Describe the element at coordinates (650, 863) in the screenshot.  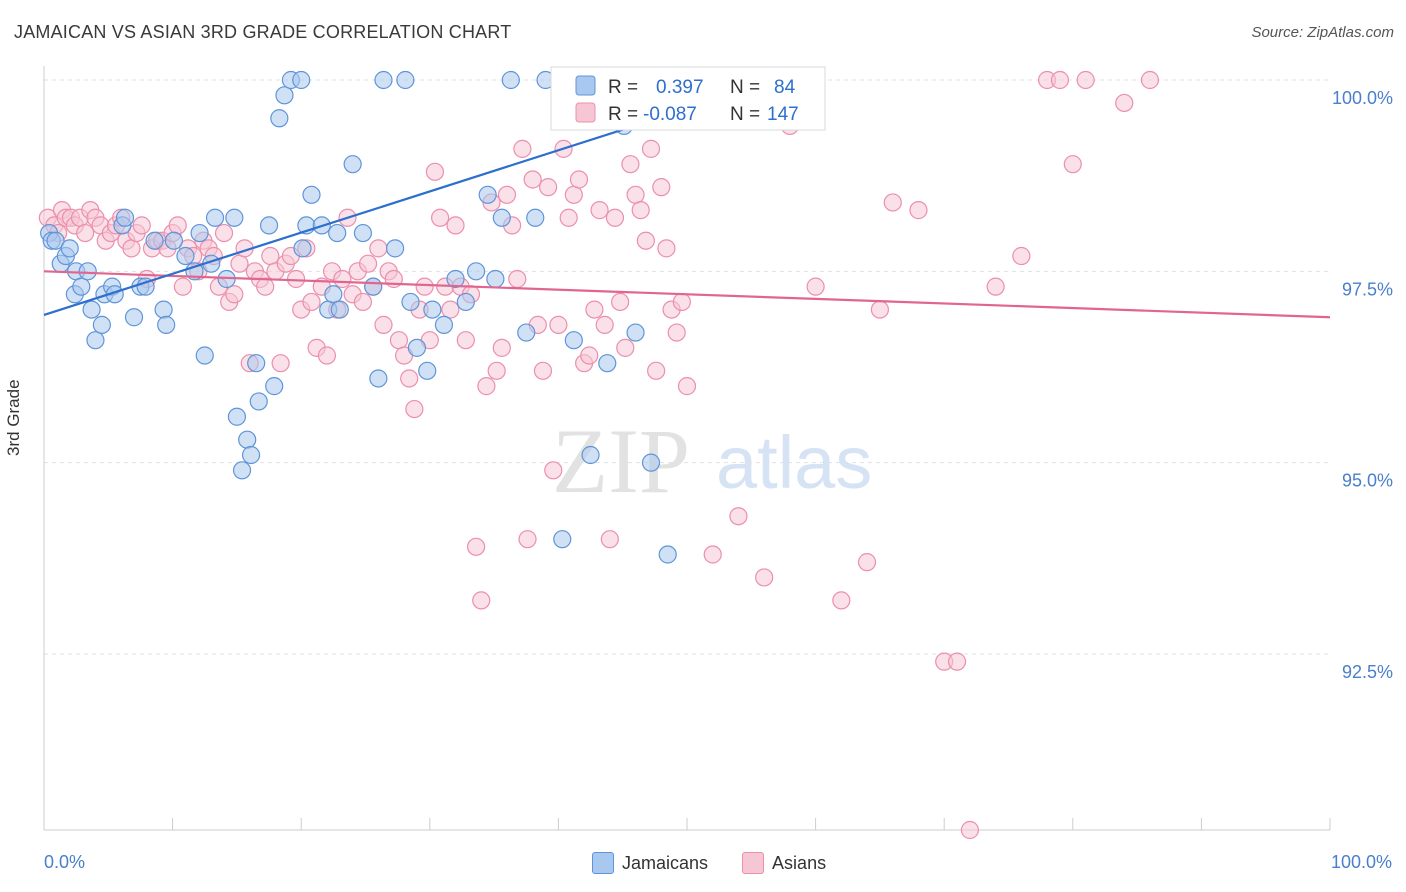
I see `legend-item-jamaicans: Jamaicans` at that location.